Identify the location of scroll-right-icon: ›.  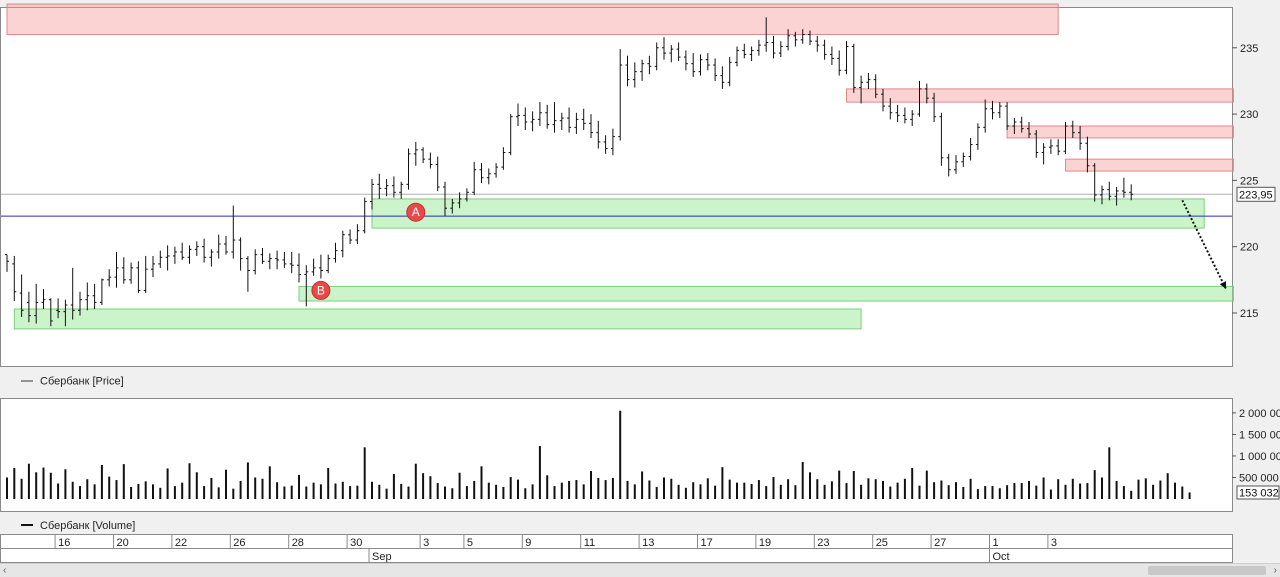
(1275, 570).